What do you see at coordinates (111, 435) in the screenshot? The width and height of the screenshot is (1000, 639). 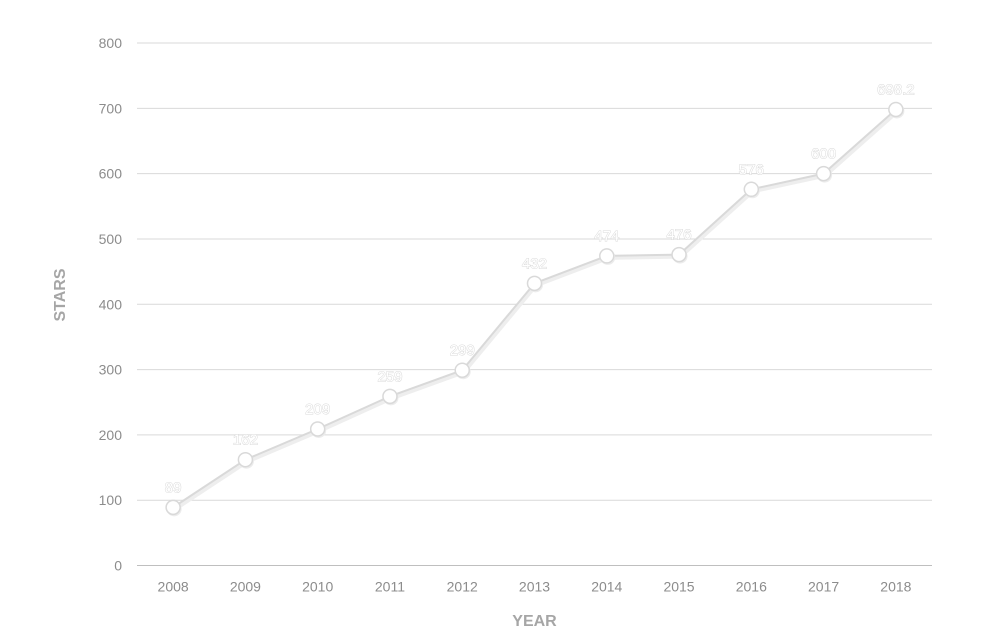 I see `y-tick-label: 200` at bounding box center [111, 435].